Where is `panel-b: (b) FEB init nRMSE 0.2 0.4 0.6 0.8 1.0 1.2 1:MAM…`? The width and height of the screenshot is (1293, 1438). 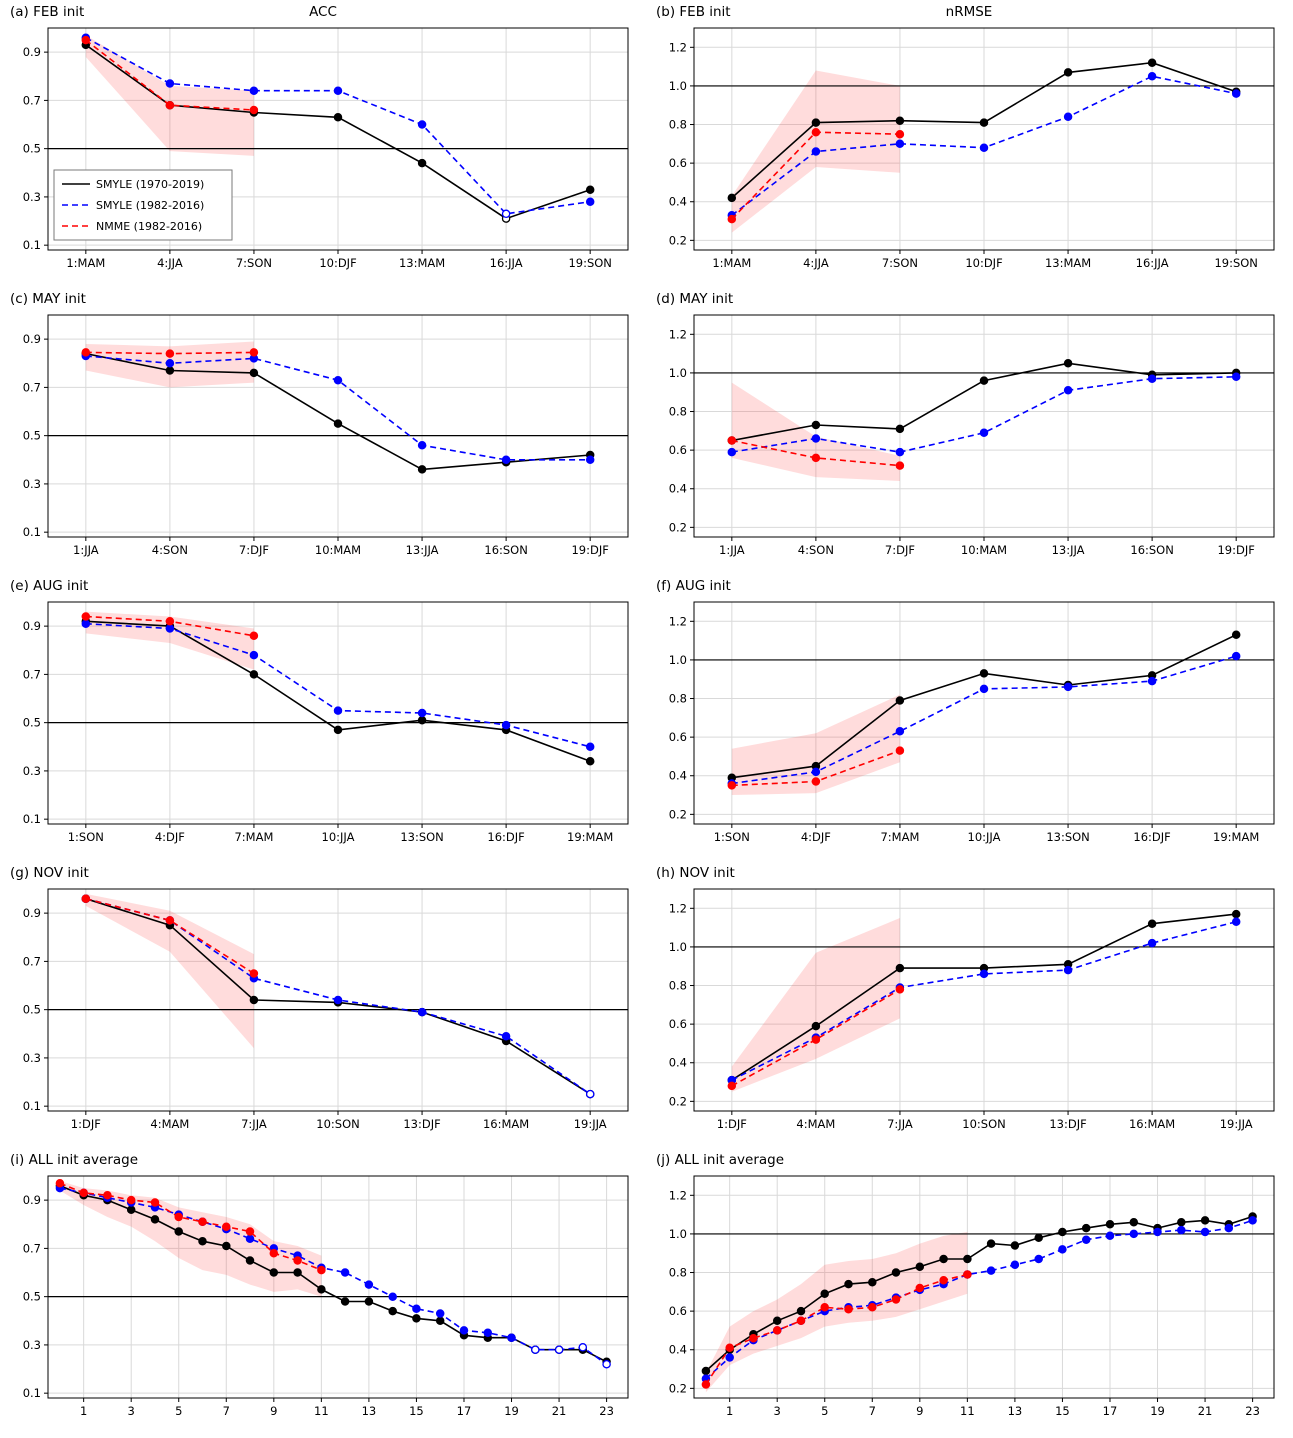
panel-b: (b) FEB init nRMSE 0.2 0.4 0.6 0.8 1.0 1.2 1:MAM… is located at coordinates (969, 143).